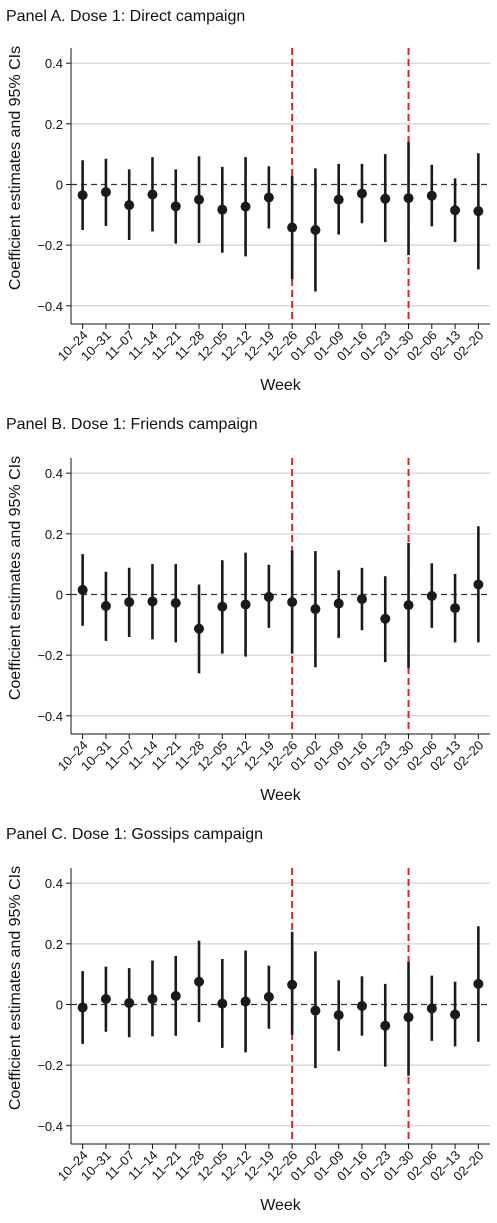 Image resolution: width=497 pixels, height=1223 pixels. Describe the element at coordinates (132, 424) in the screenshot. I see `panel-title: Panel B. Dose 1: Friends campaign` at that location.